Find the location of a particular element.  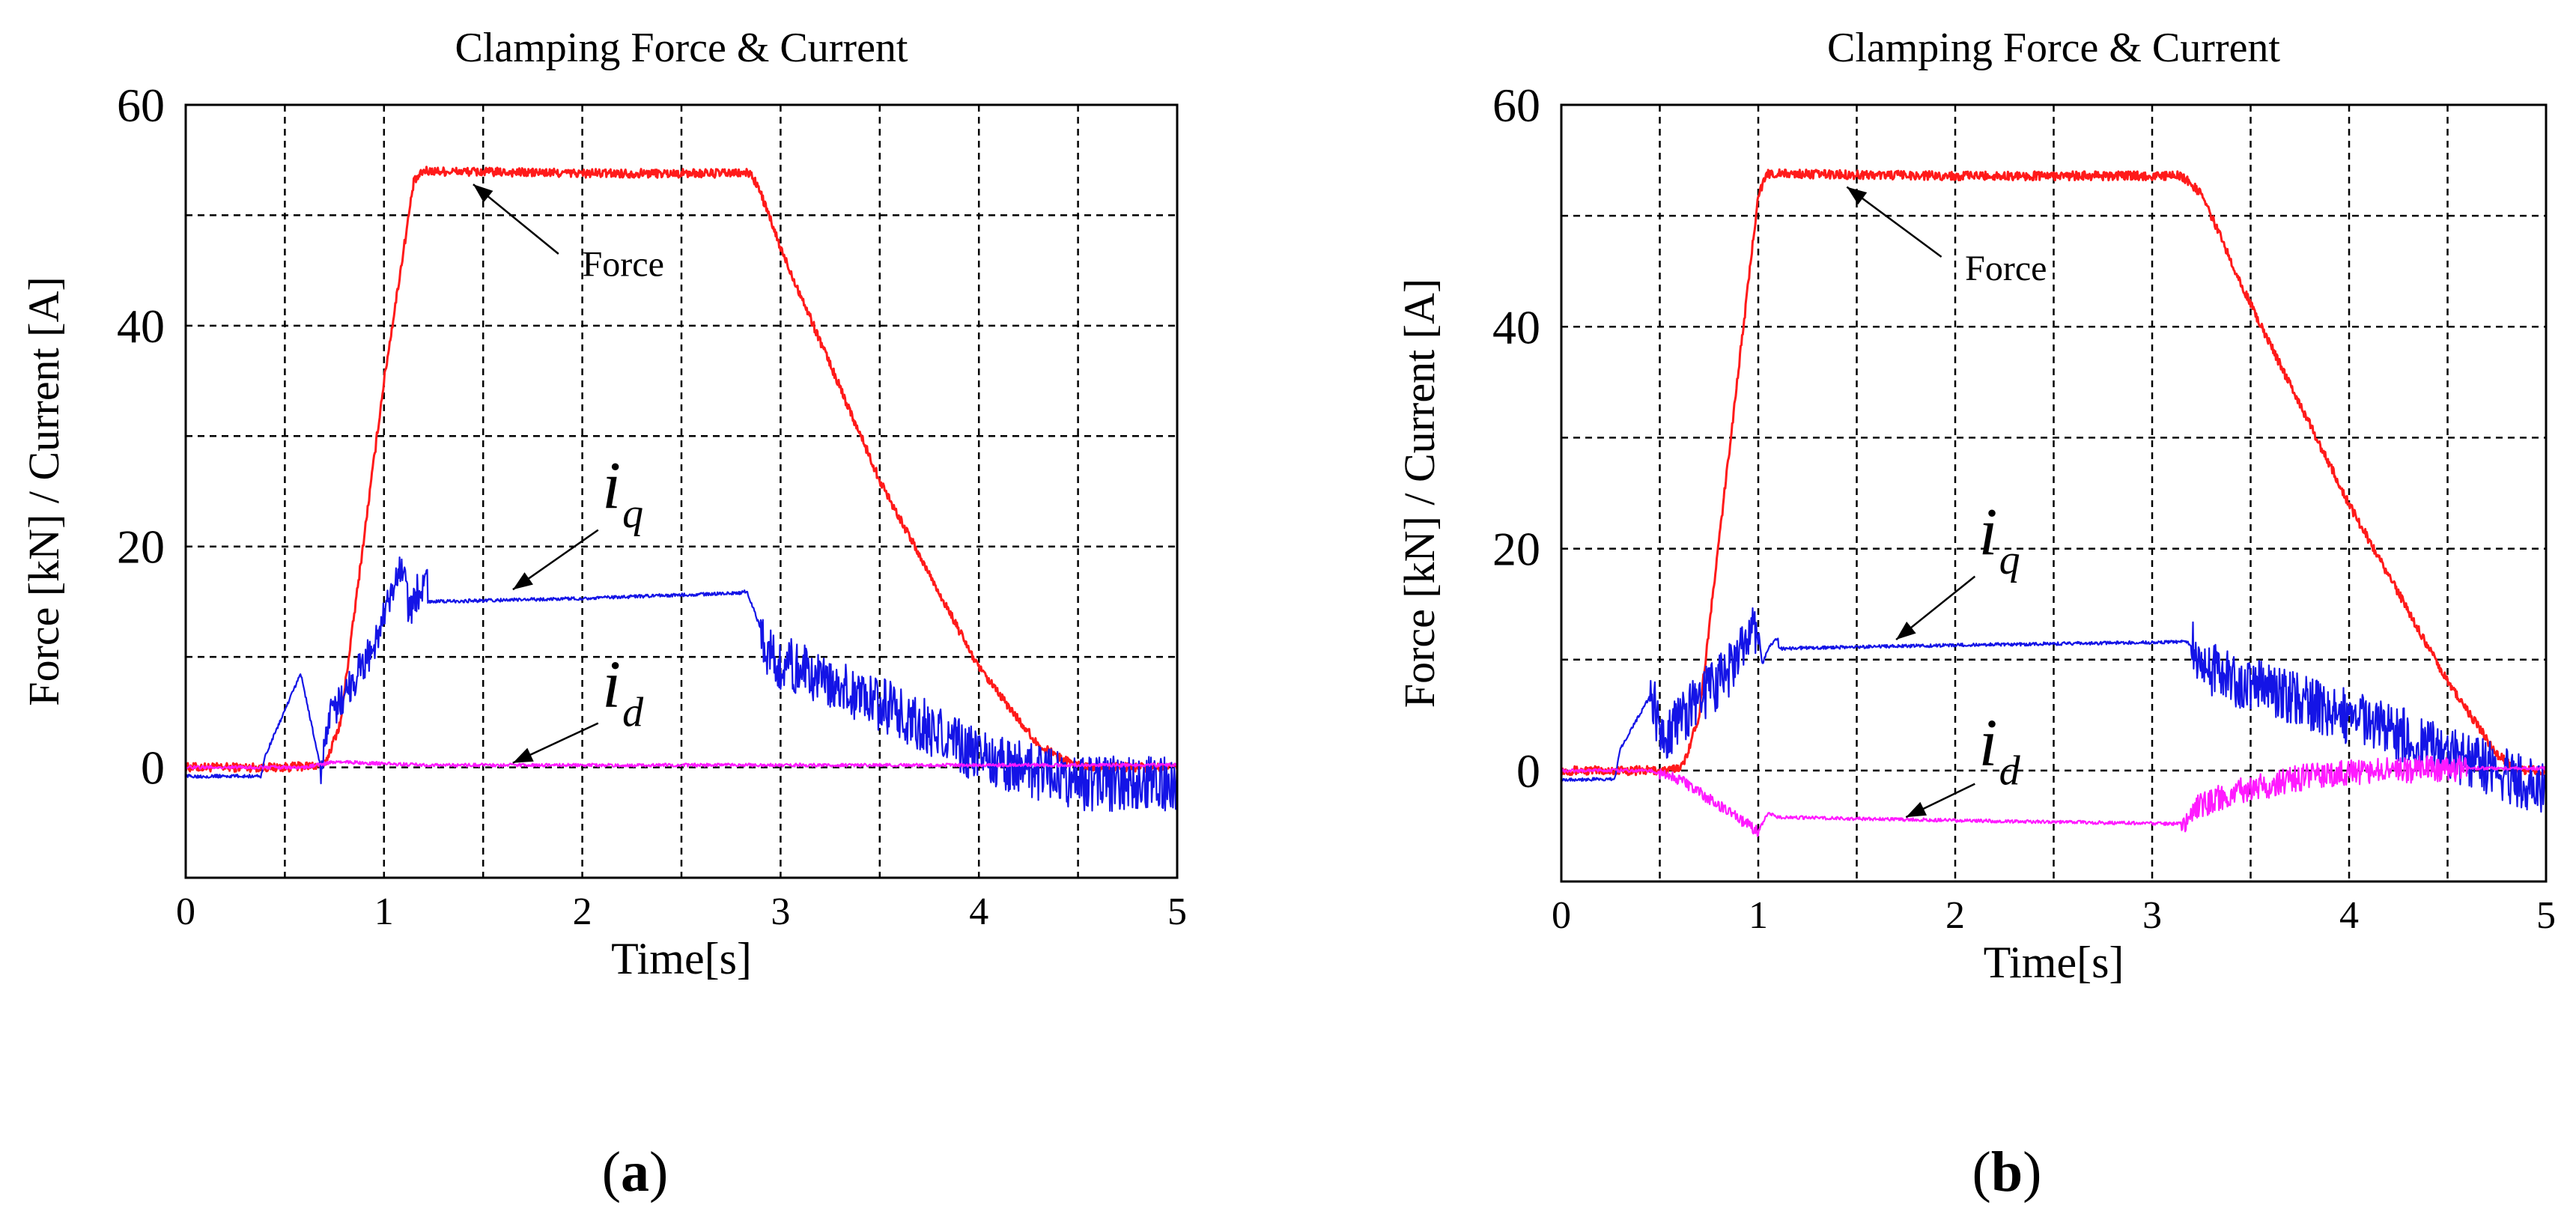

panel-label-a: (a) is located at coordinates (635, 1172).